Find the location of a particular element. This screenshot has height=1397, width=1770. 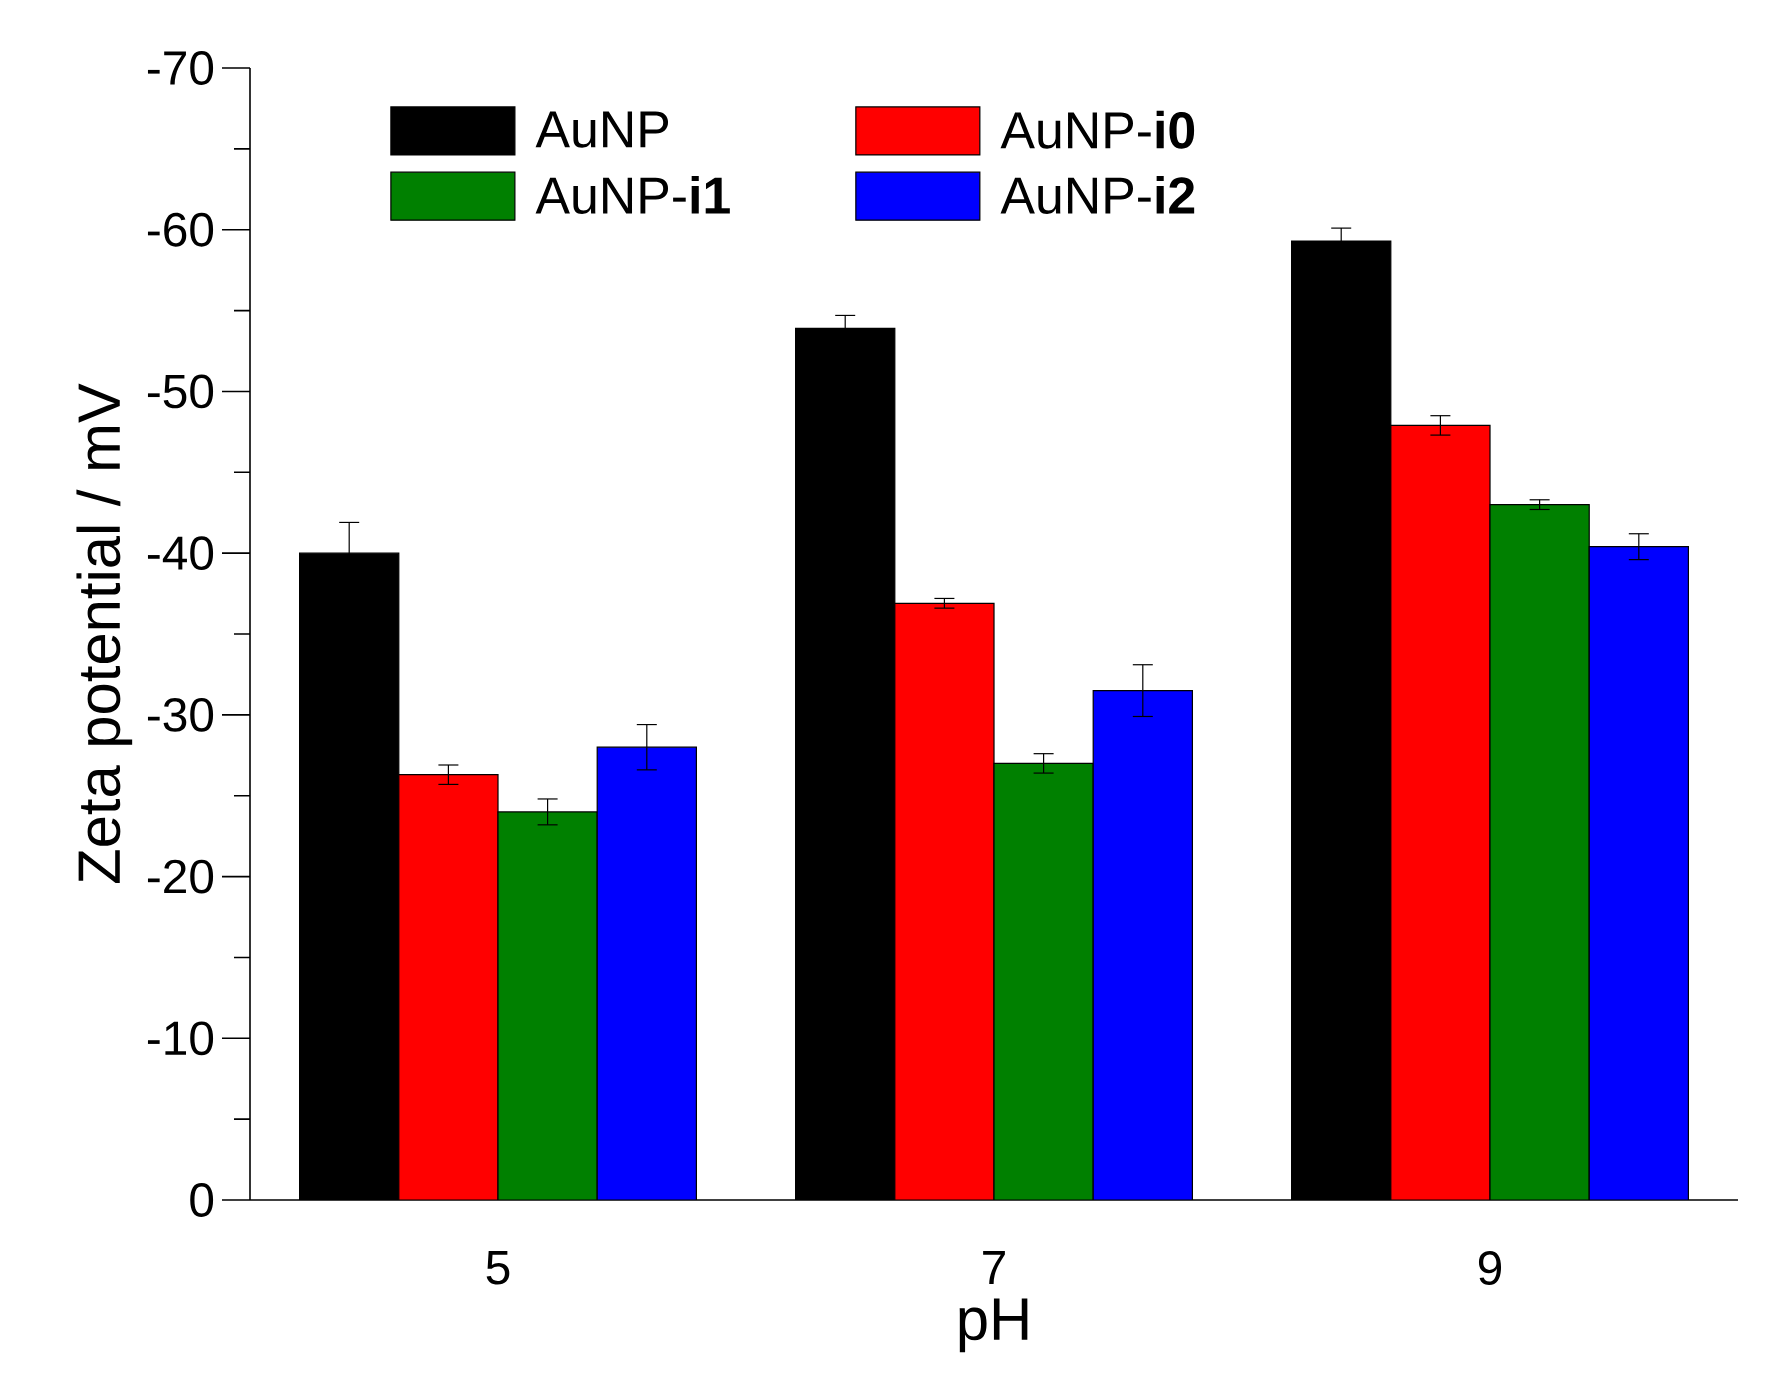

x-axis-title: pH is located at coordinates (993, 1325).